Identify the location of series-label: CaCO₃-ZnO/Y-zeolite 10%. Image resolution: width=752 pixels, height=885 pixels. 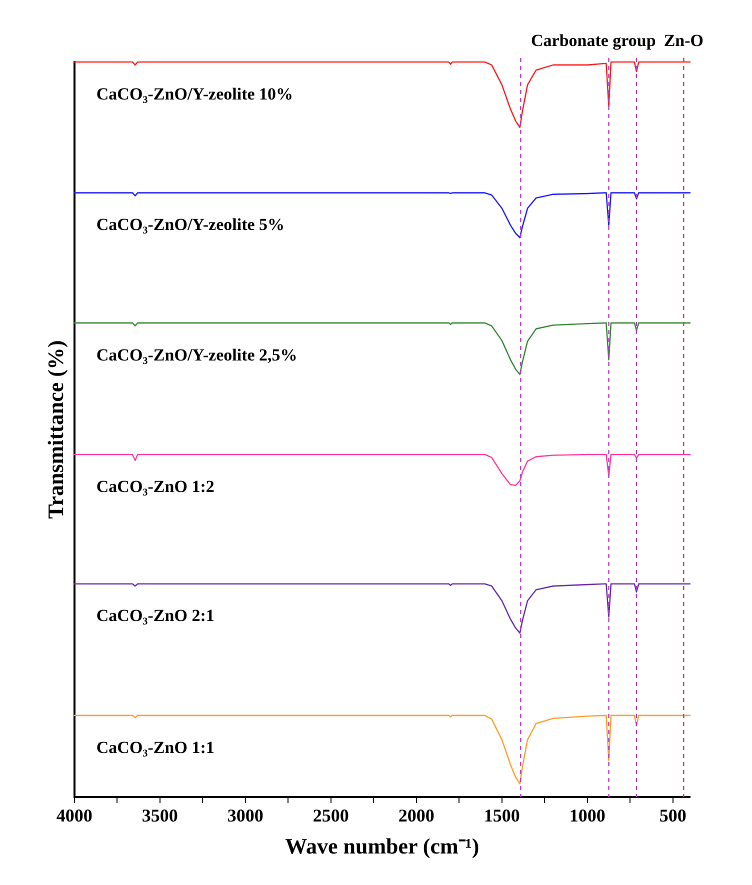
(195, 94).